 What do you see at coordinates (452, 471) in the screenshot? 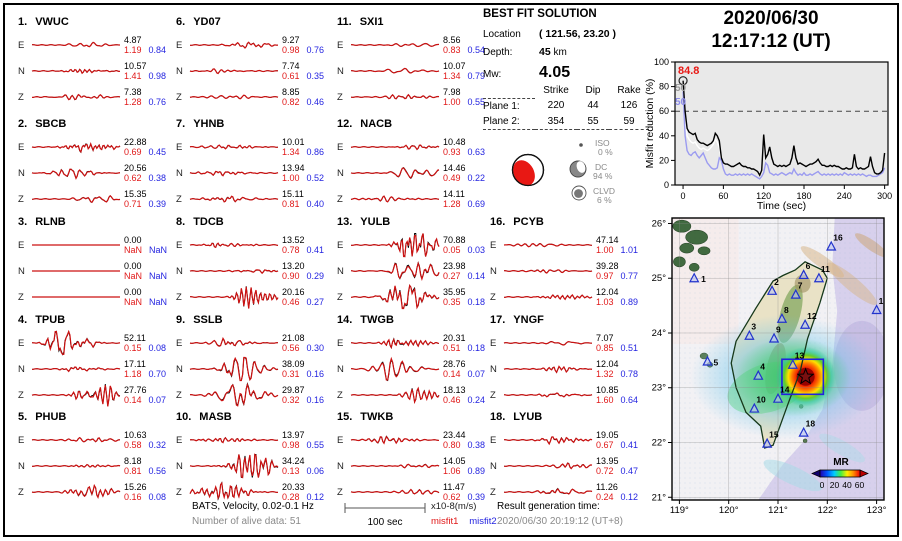
I see `misfit1-value: 1.06` at bounding box center [452, 471].